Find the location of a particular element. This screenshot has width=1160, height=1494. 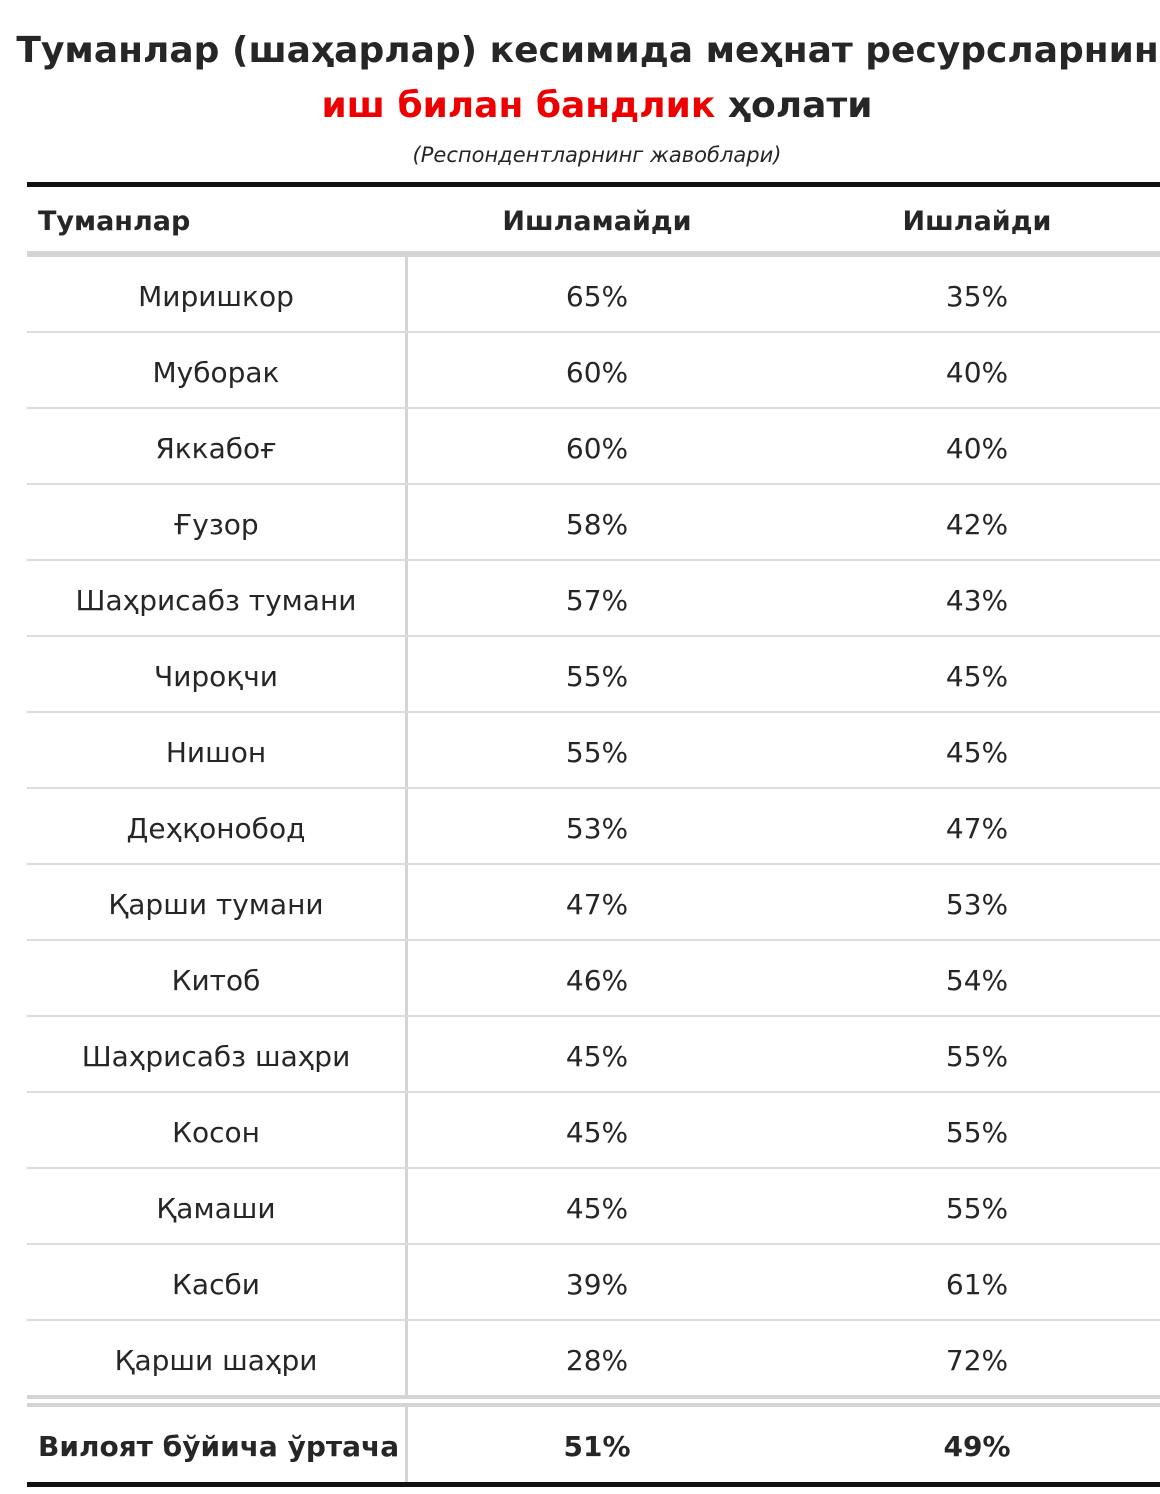

table-row: Шаҳрисабз тумани 57% 43% is located at coordinates (593, 599).